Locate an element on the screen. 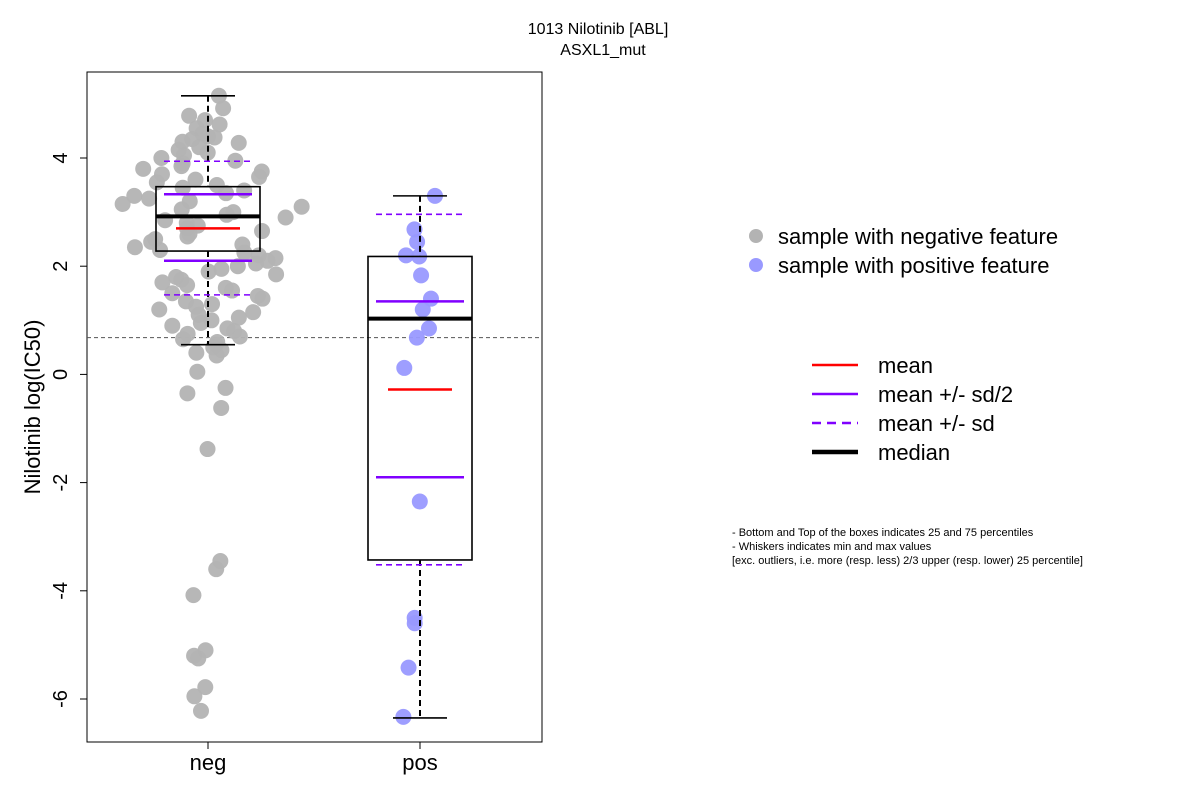 The width and height of the screenshot is (1200, 800). legend-line-label: median is located at coordinates (914, 452).